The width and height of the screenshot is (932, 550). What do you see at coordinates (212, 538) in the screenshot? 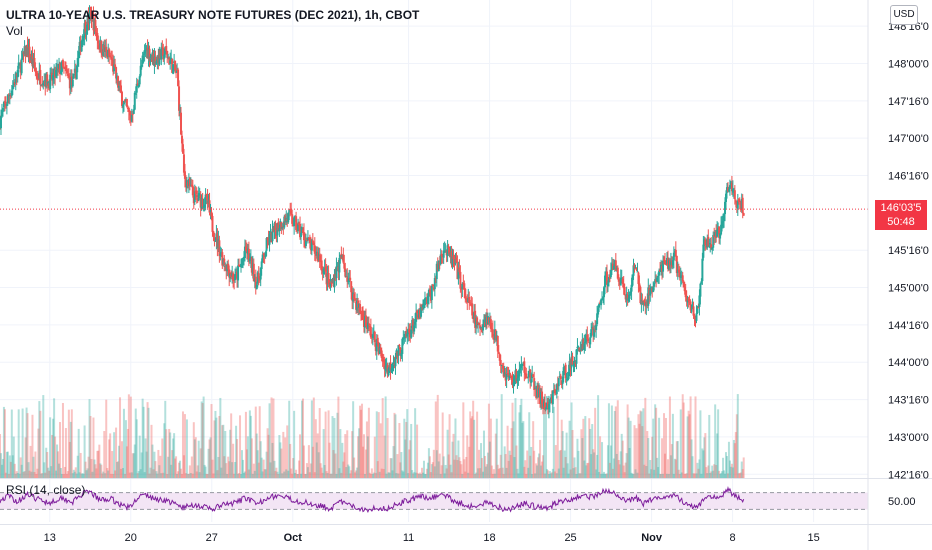
I see `time-tick-label: 27` at bounding box center [212, 538].